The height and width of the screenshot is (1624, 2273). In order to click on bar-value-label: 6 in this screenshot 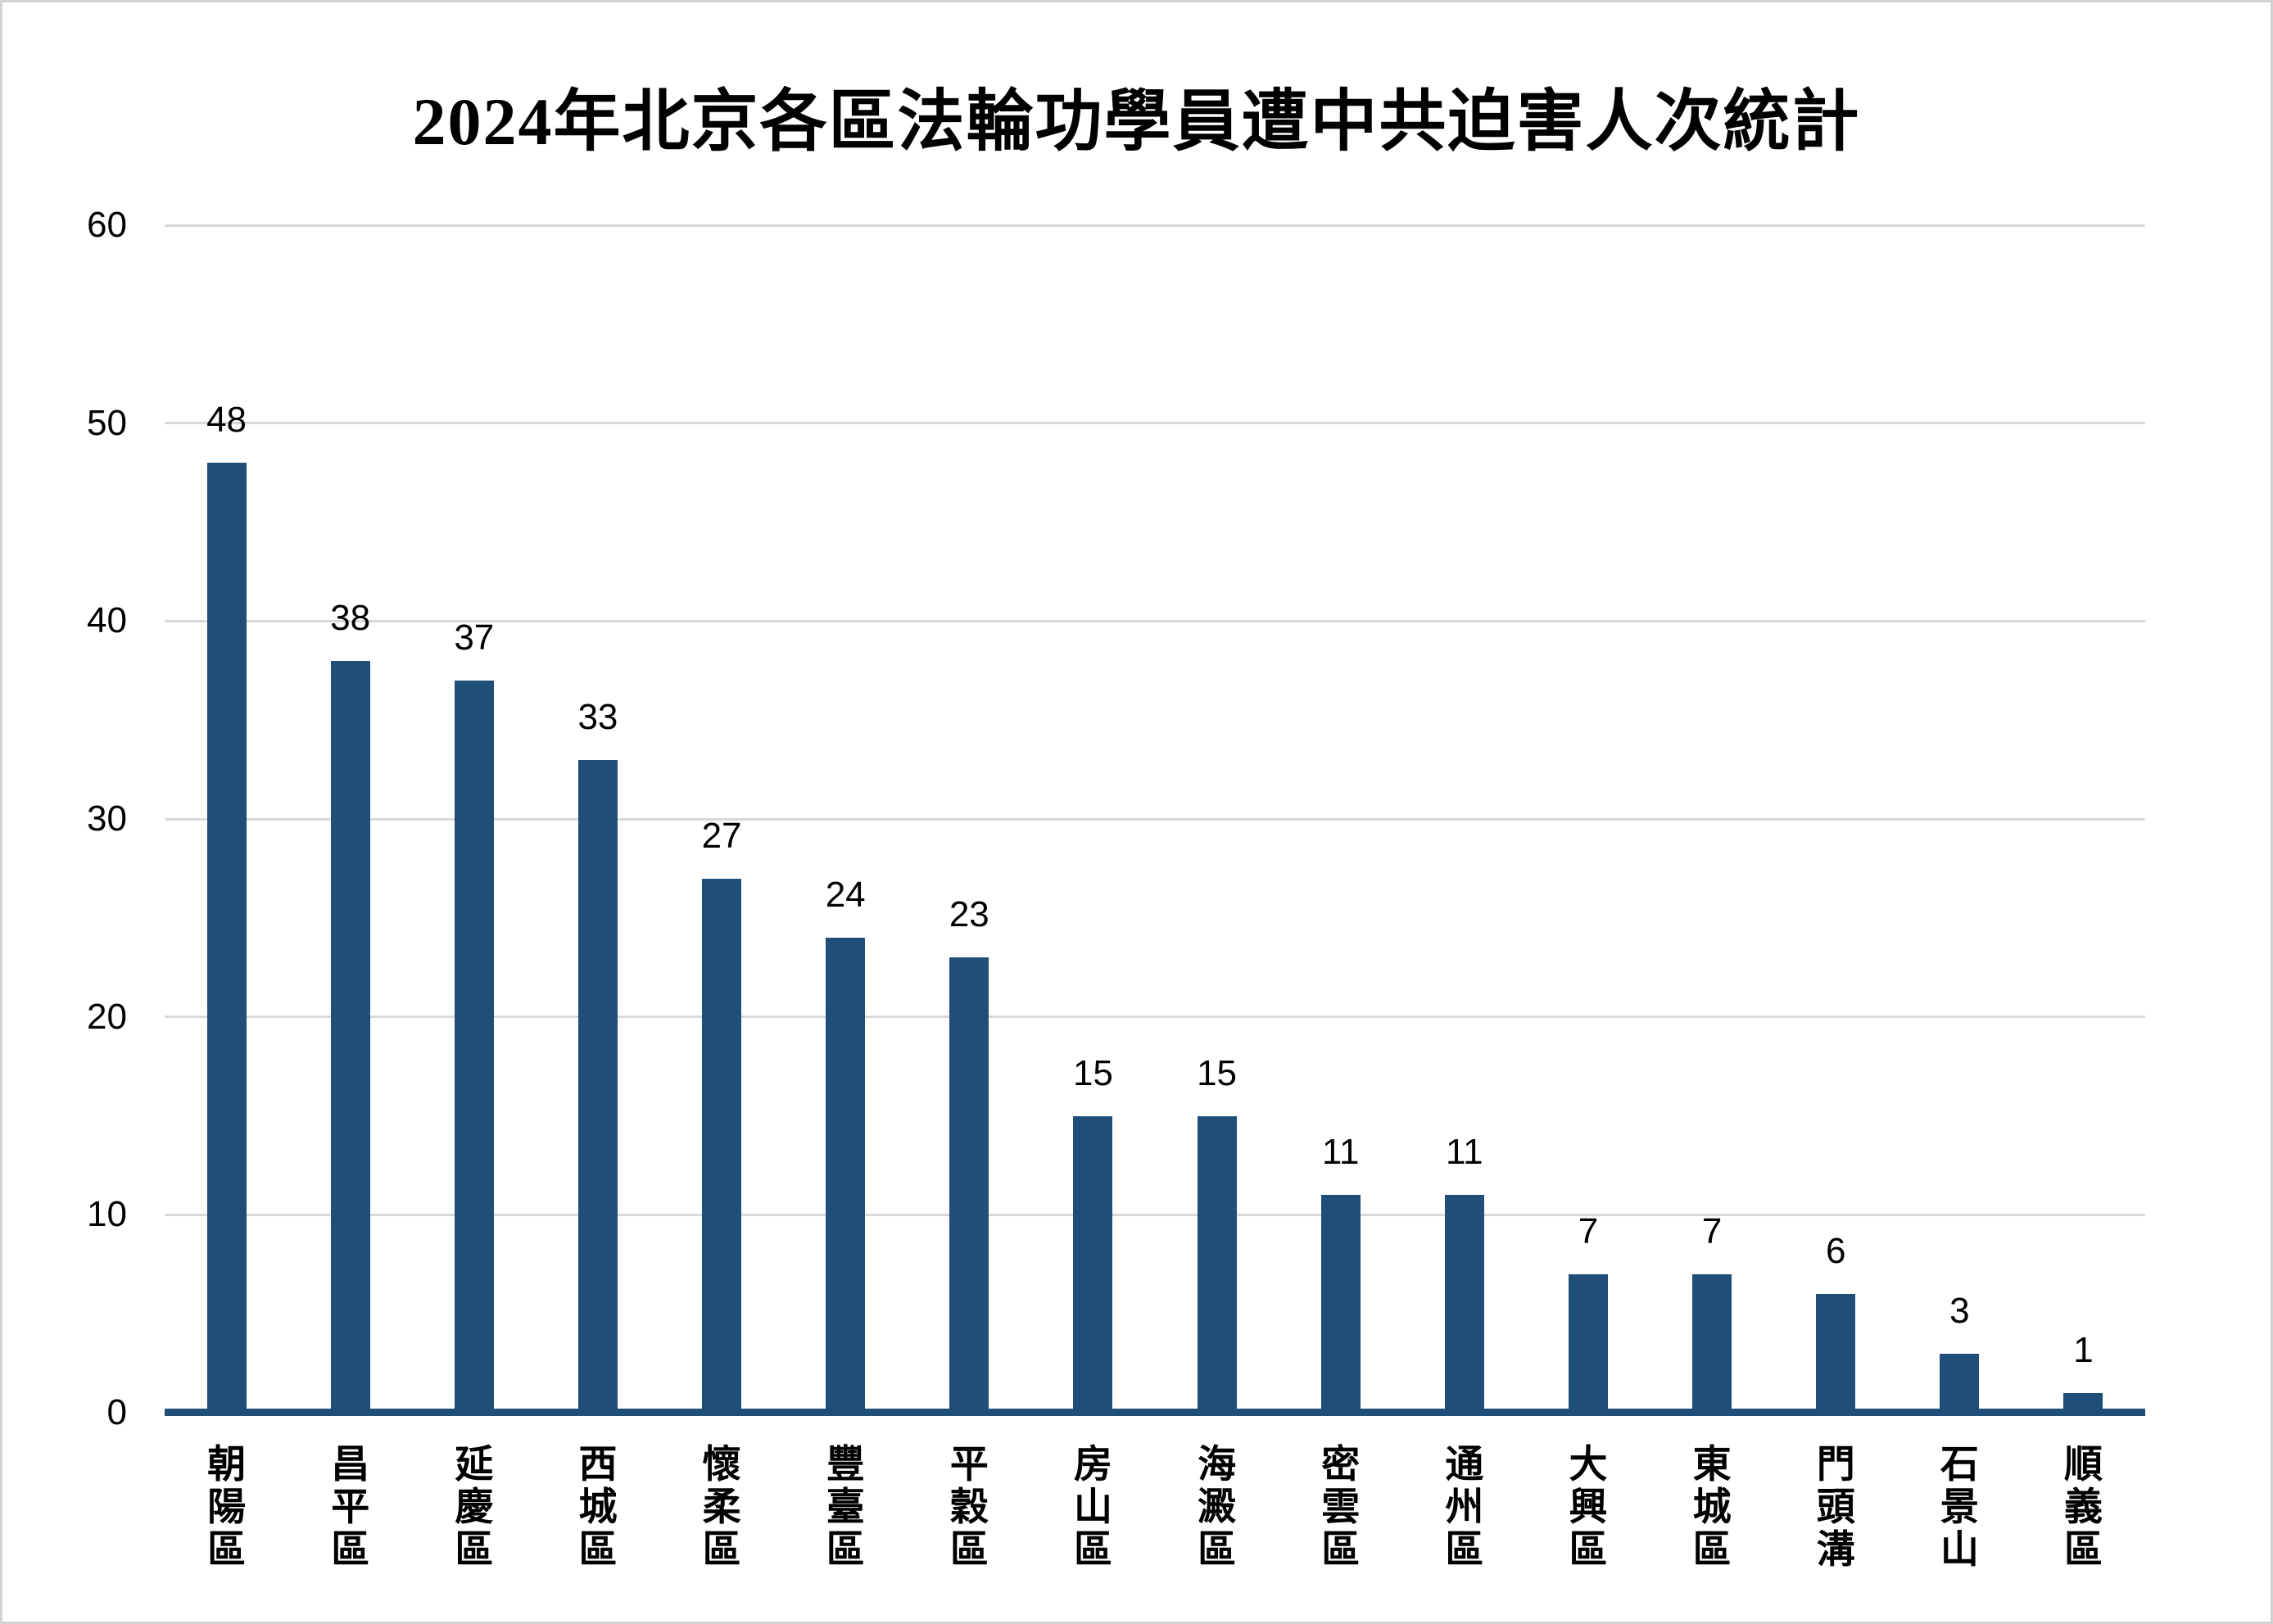, I will do `click(1835, 1251)`.